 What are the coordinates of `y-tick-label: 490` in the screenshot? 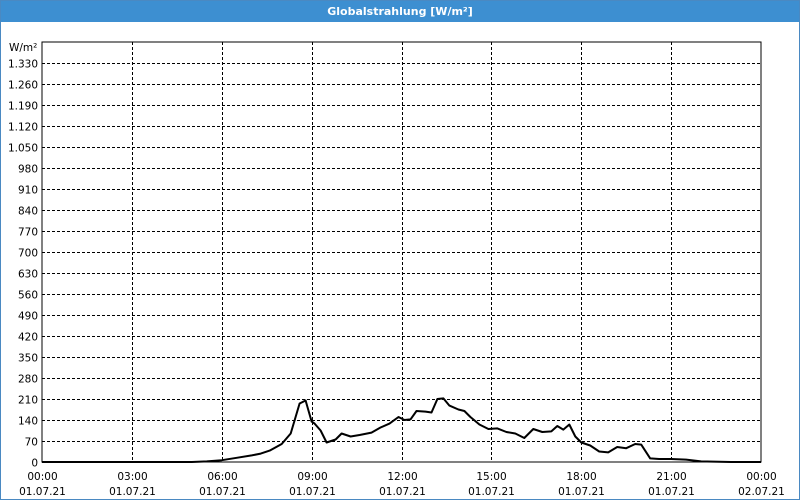 It's located at (28, 317).